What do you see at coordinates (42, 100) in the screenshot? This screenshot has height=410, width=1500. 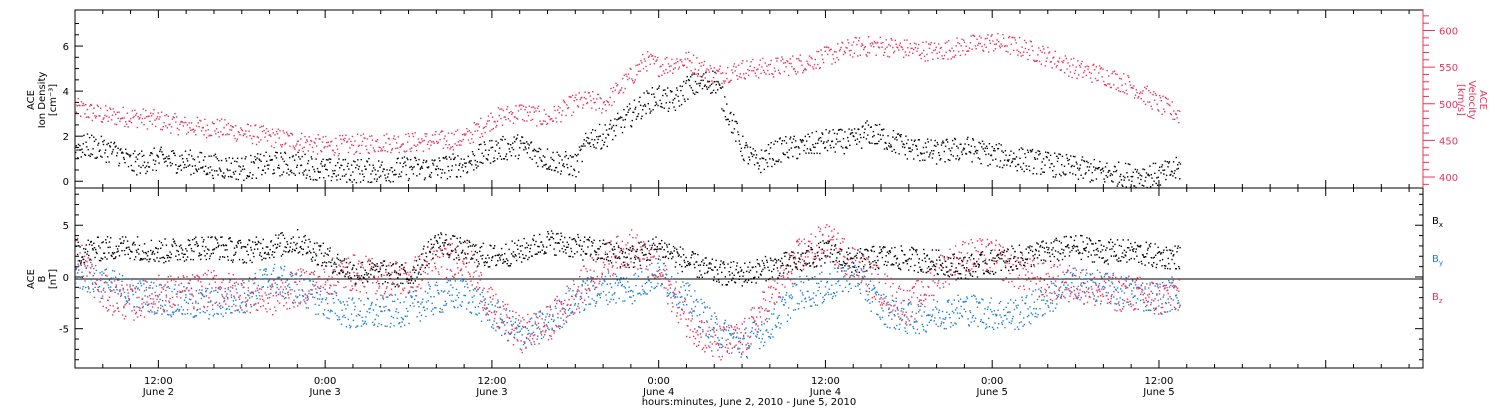 I see `density-ylabel-l2: Ion Density` at bounding box center [42, 100].